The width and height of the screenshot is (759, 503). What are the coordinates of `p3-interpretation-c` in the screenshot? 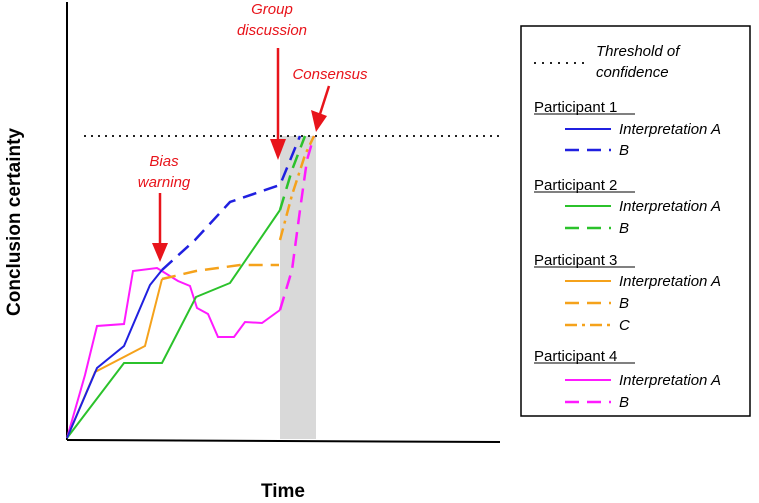 It's located at (297, 188).